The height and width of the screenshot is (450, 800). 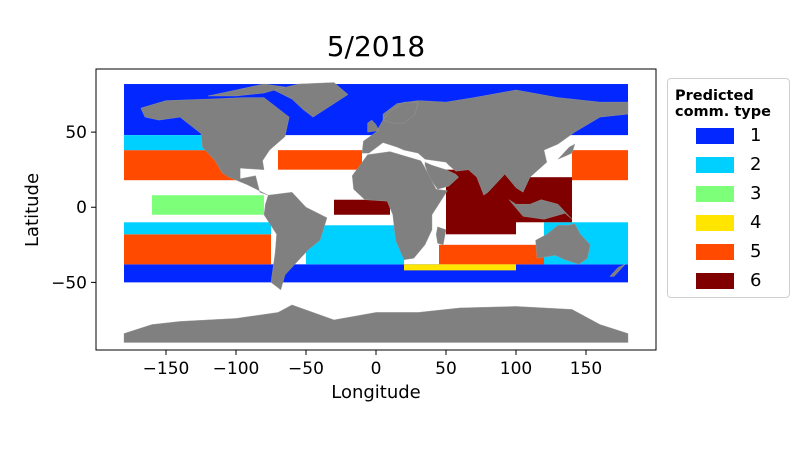 What do you see at coordinates (376, 392) in the screenshot?
I see `x-axis-label: Longitude` at bounding box center [376, 392].